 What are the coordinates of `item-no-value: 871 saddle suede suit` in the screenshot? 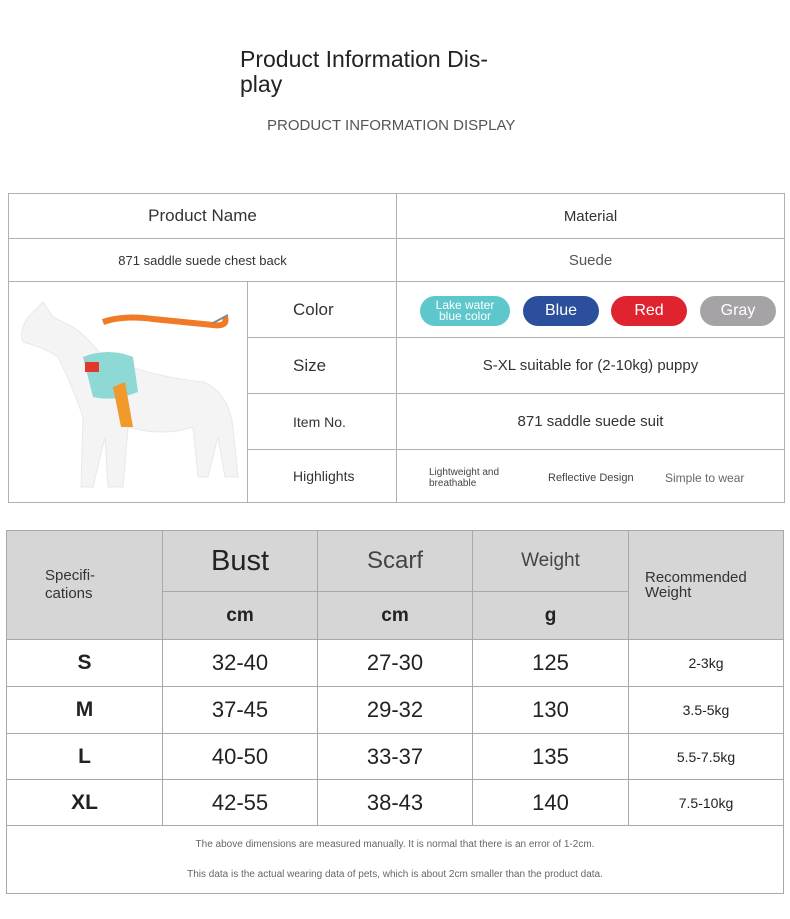 It's located at (590, 421).